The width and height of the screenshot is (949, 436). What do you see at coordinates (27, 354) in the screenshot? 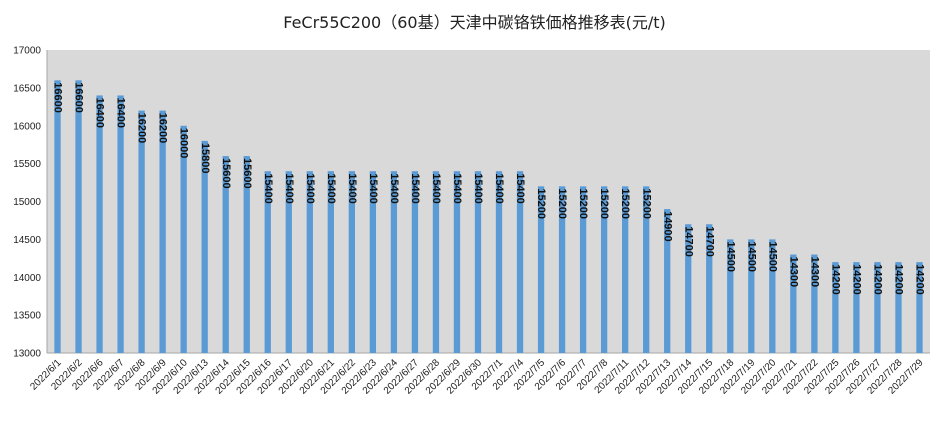
I see `y-tick-label: 13000` at bounding box center [27, 354].